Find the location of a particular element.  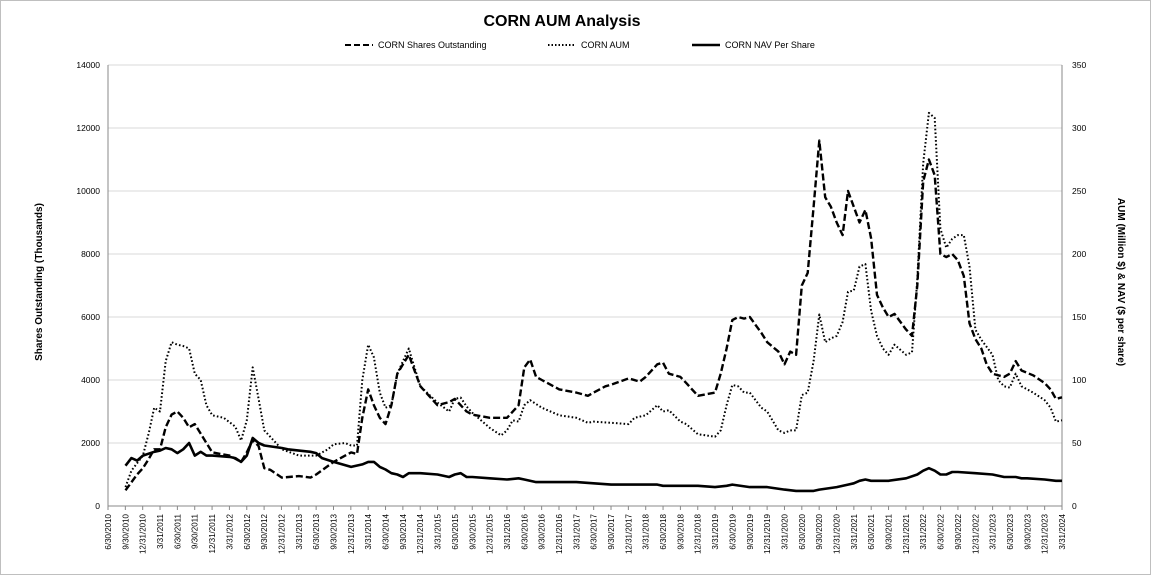

x-tick-label: 9/30/2018 is located at coordinates (680, 531).